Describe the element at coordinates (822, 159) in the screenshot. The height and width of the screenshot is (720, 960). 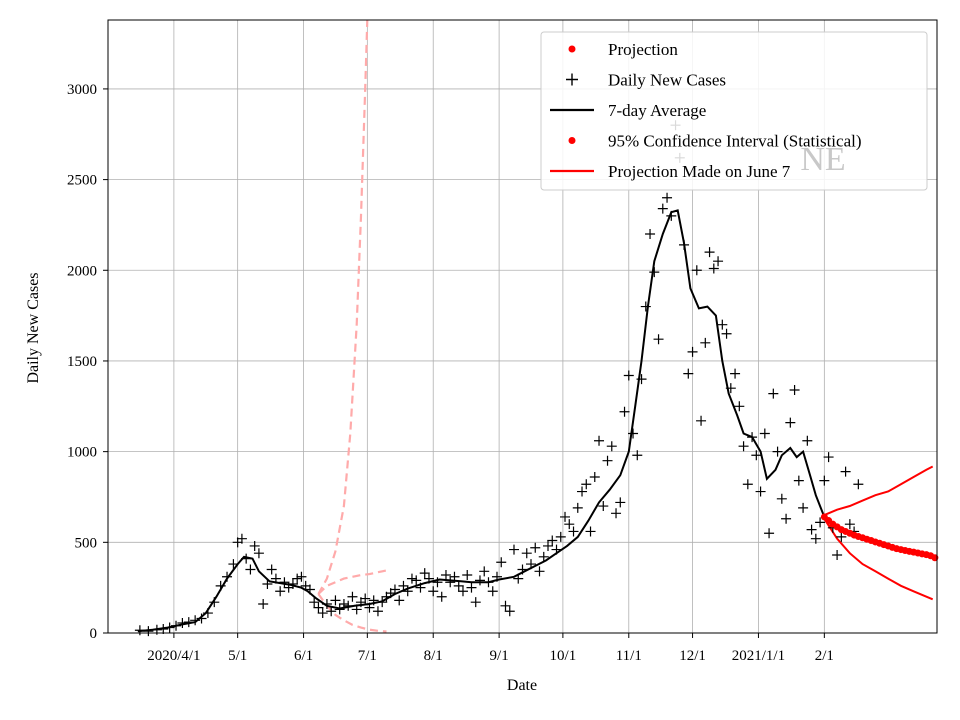
I see `watermark: NE` at that location.